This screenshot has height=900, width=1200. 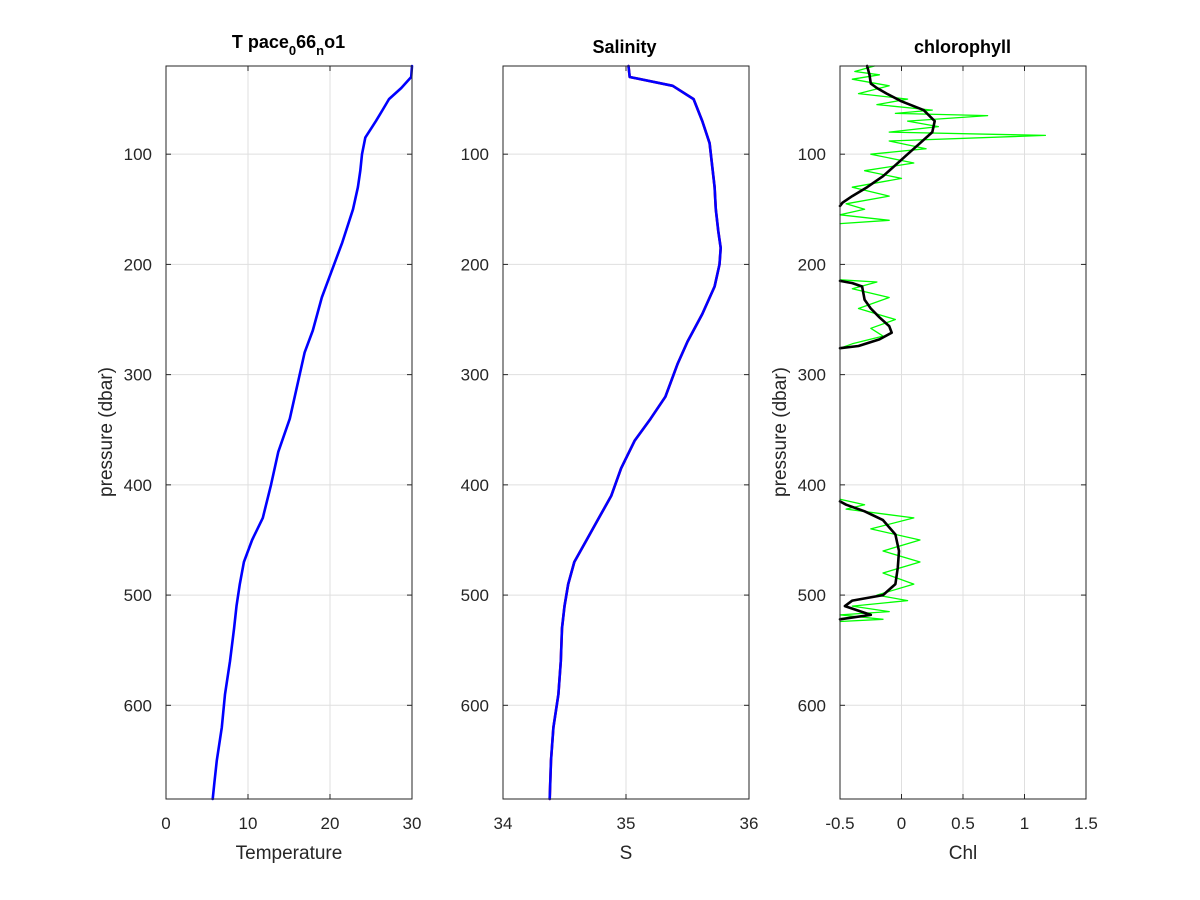 I want to click on chlorophyll-ylabel: pressure (dbar), so click(x=780, y=432).